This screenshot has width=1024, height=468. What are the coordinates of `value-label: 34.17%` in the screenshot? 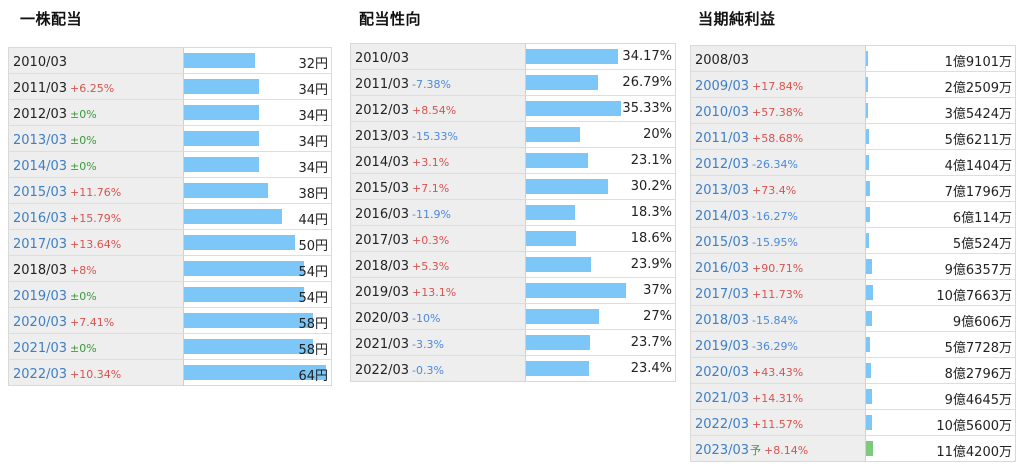 It's located at (647, 56).